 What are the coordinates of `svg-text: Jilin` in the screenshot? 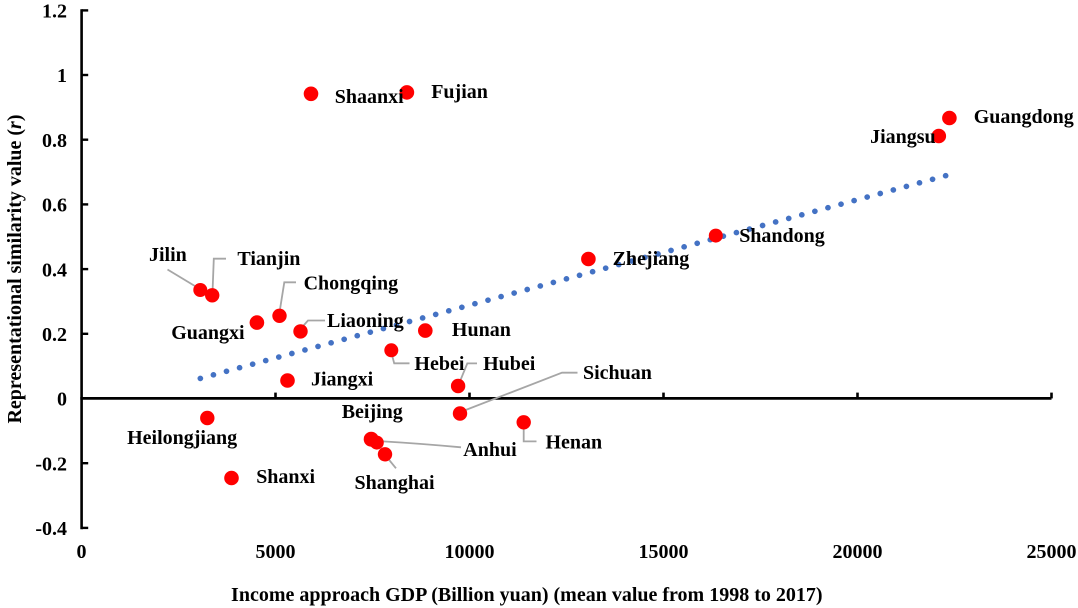 It's located at (168, 255).